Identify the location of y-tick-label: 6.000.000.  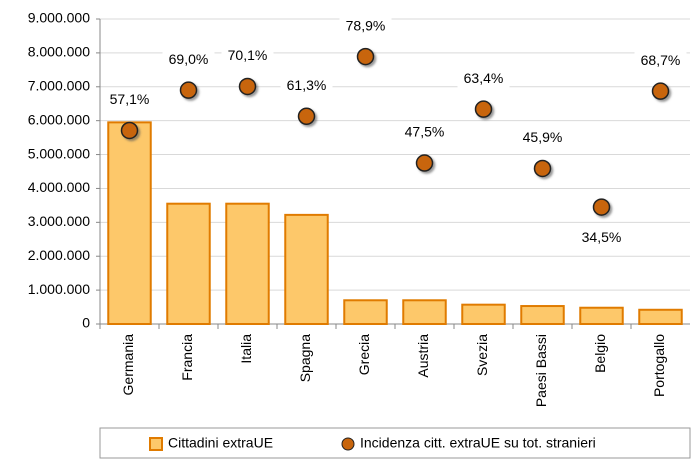
(59, 119).